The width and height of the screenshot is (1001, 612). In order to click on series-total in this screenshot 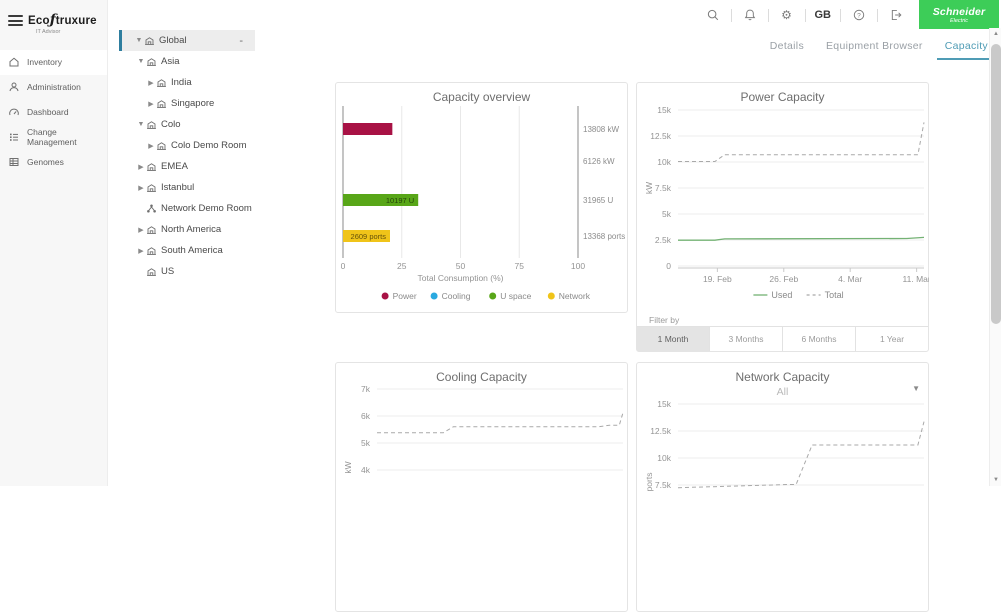, I will do `click(500, 423)`.